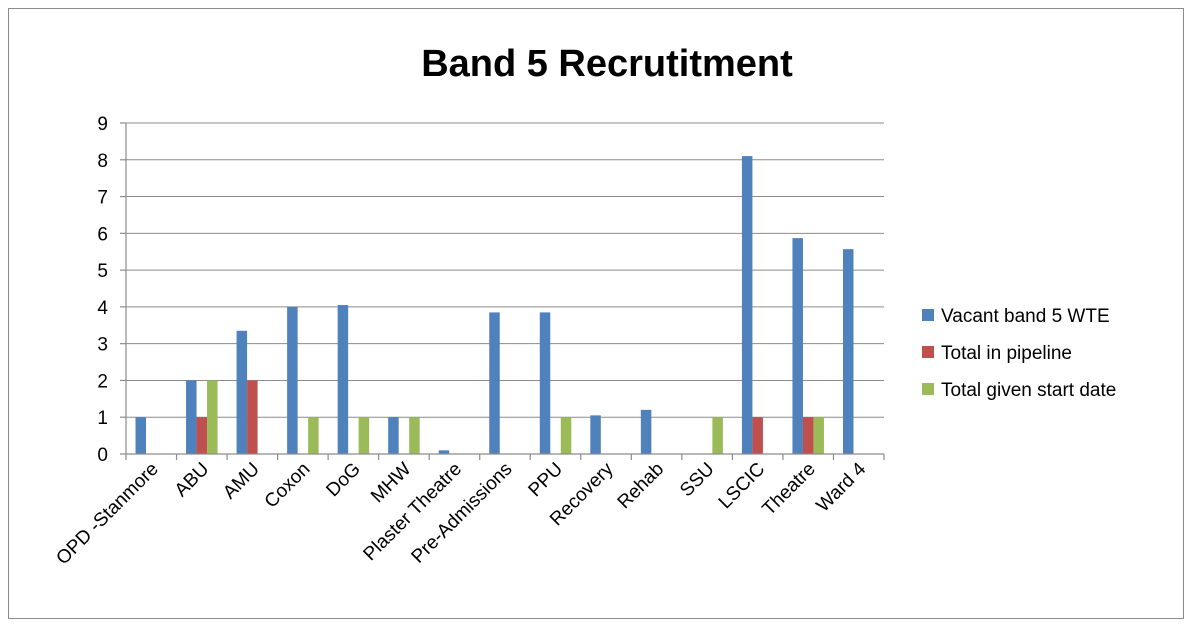 Image resolution: width=1192 pixels, height=627 pixels. What do you see at coordinates (102, 234) in the screenshot?
I see `y-tick-label: 6` at bounding box center [102, 234].